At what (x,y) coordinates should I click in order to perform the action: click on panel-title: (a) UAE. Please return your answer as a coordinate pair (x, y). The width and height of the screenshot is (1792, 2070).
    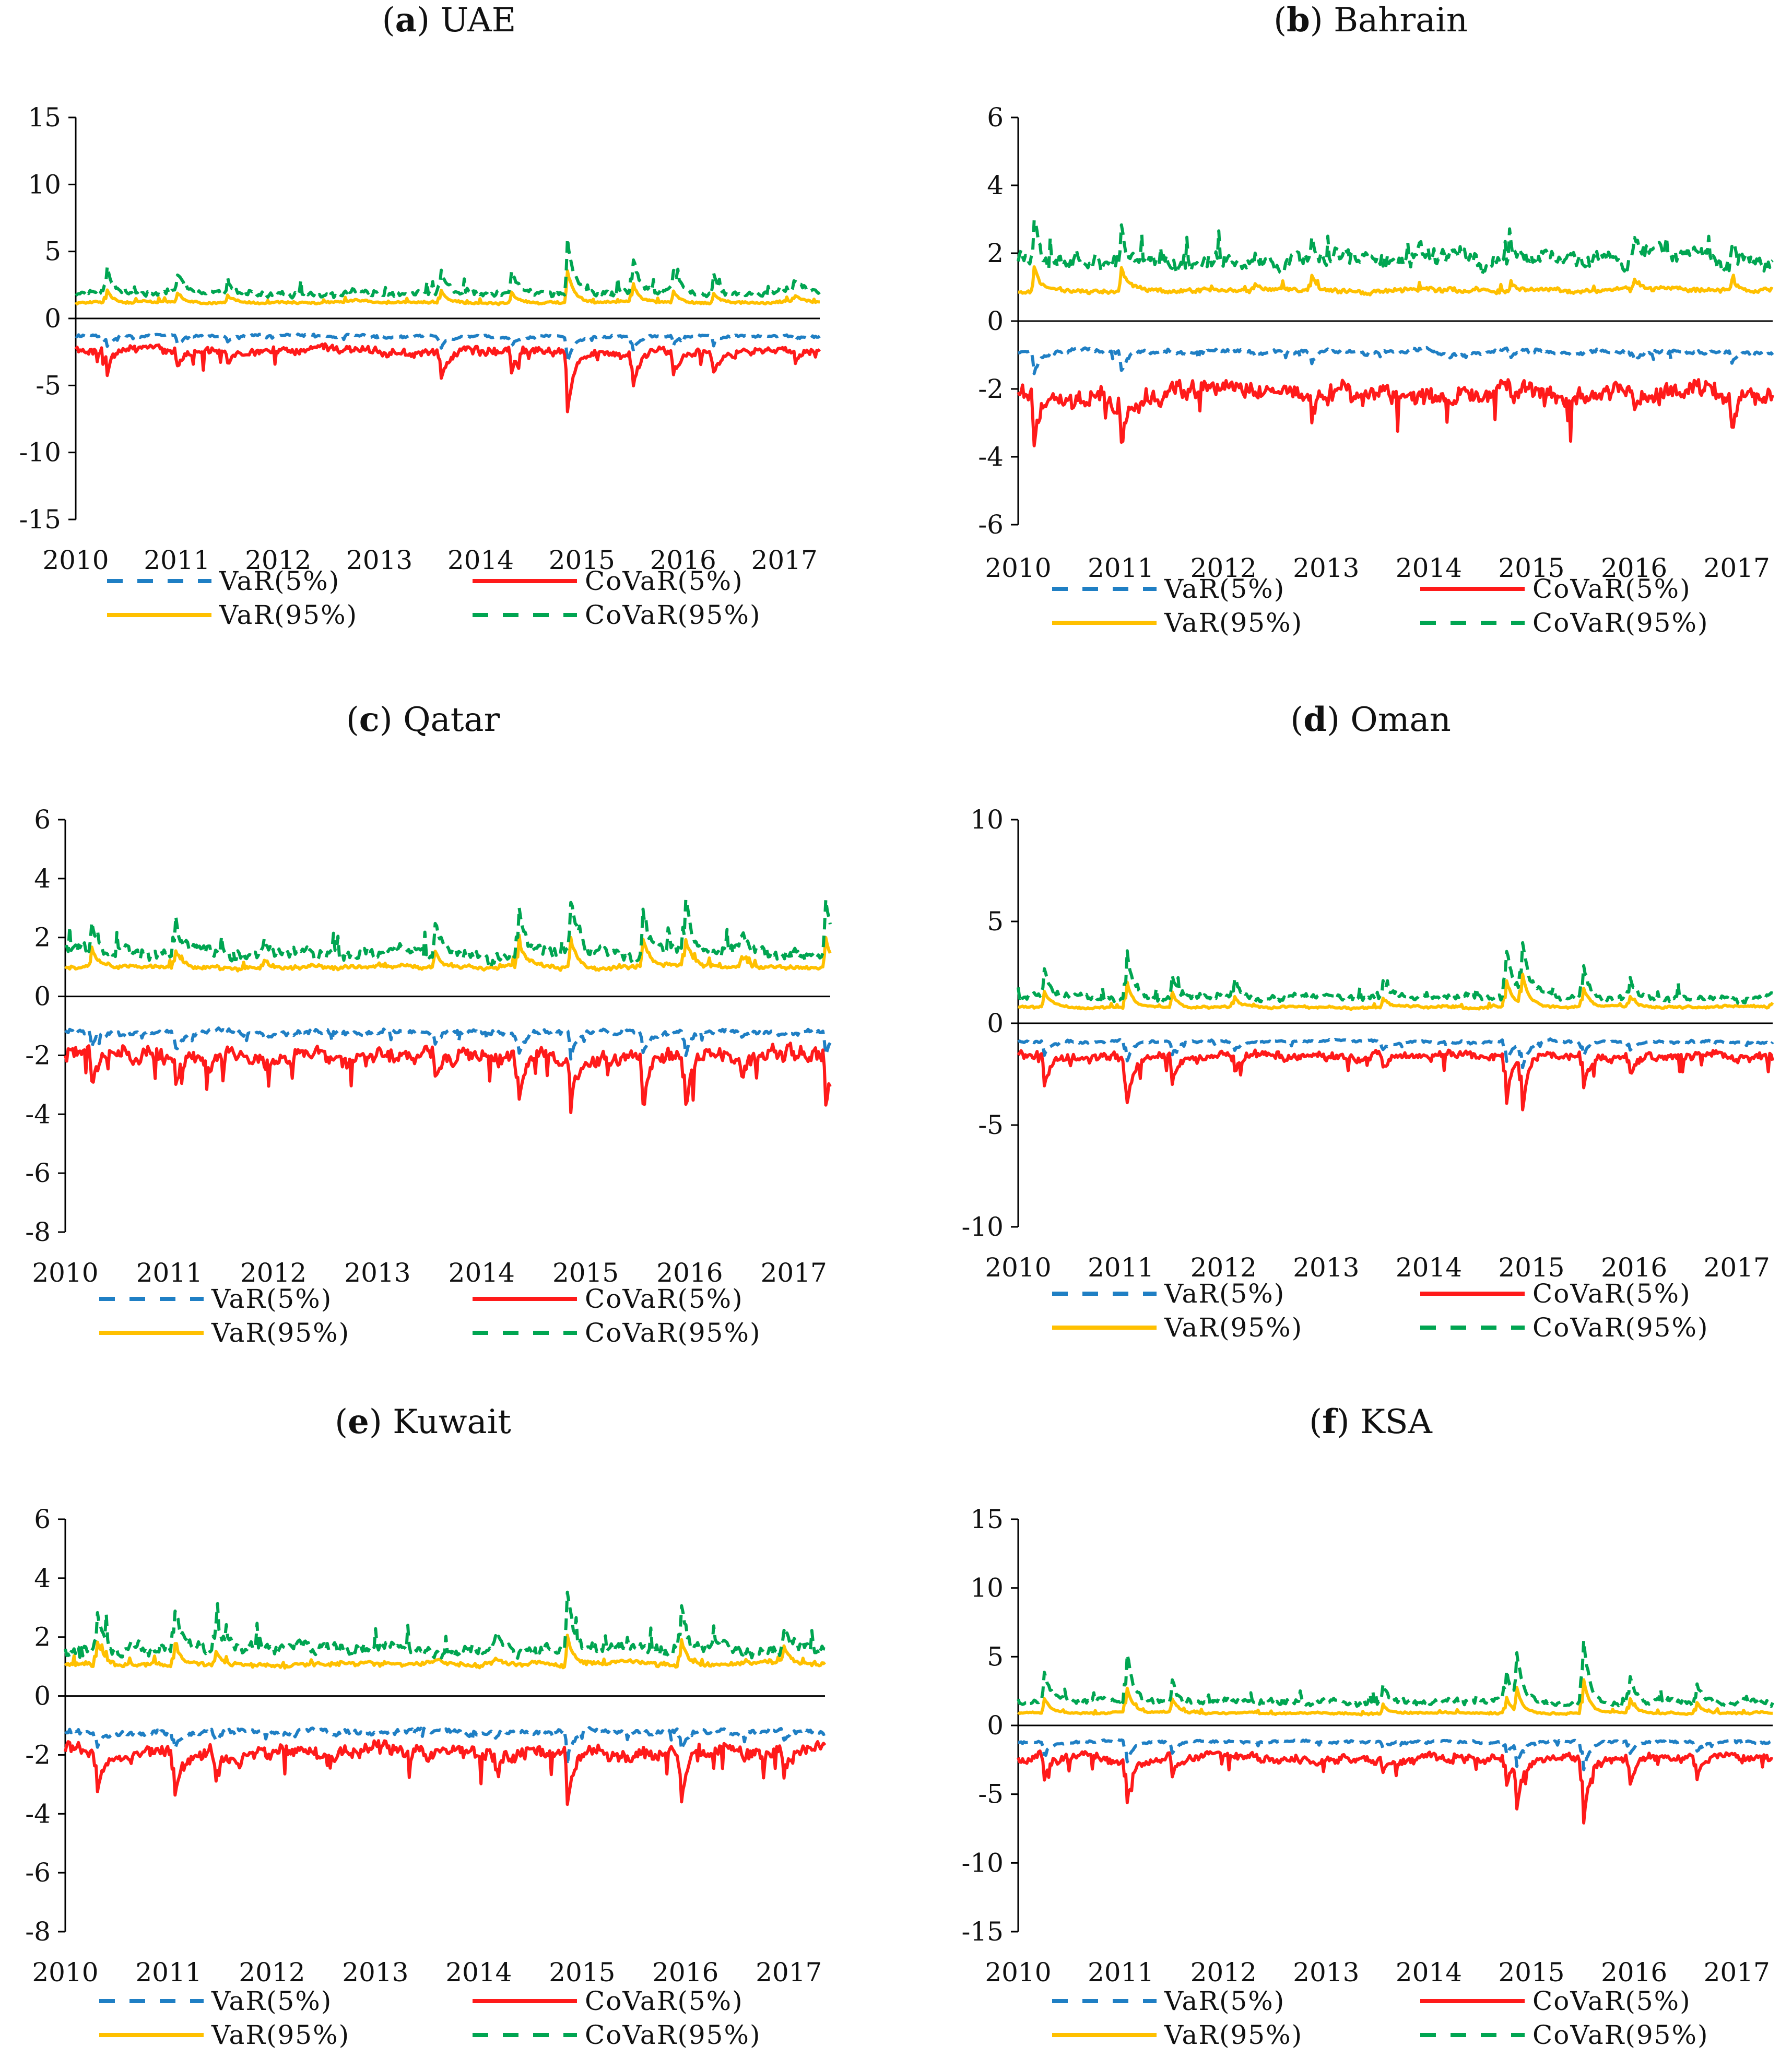
    Looking at the image, I should click on (449, 20).